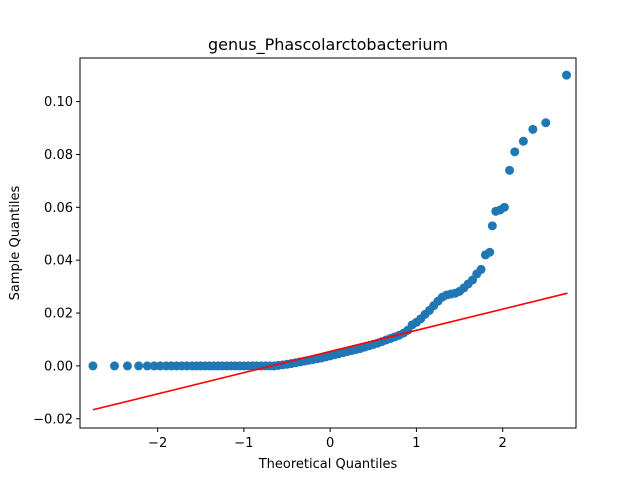 This screenshot has width=640, height=480. What do you see at coordinates (416, 443) in the screenshot?
I see `x-tick-label: 1` at bounding box center [416, 443].